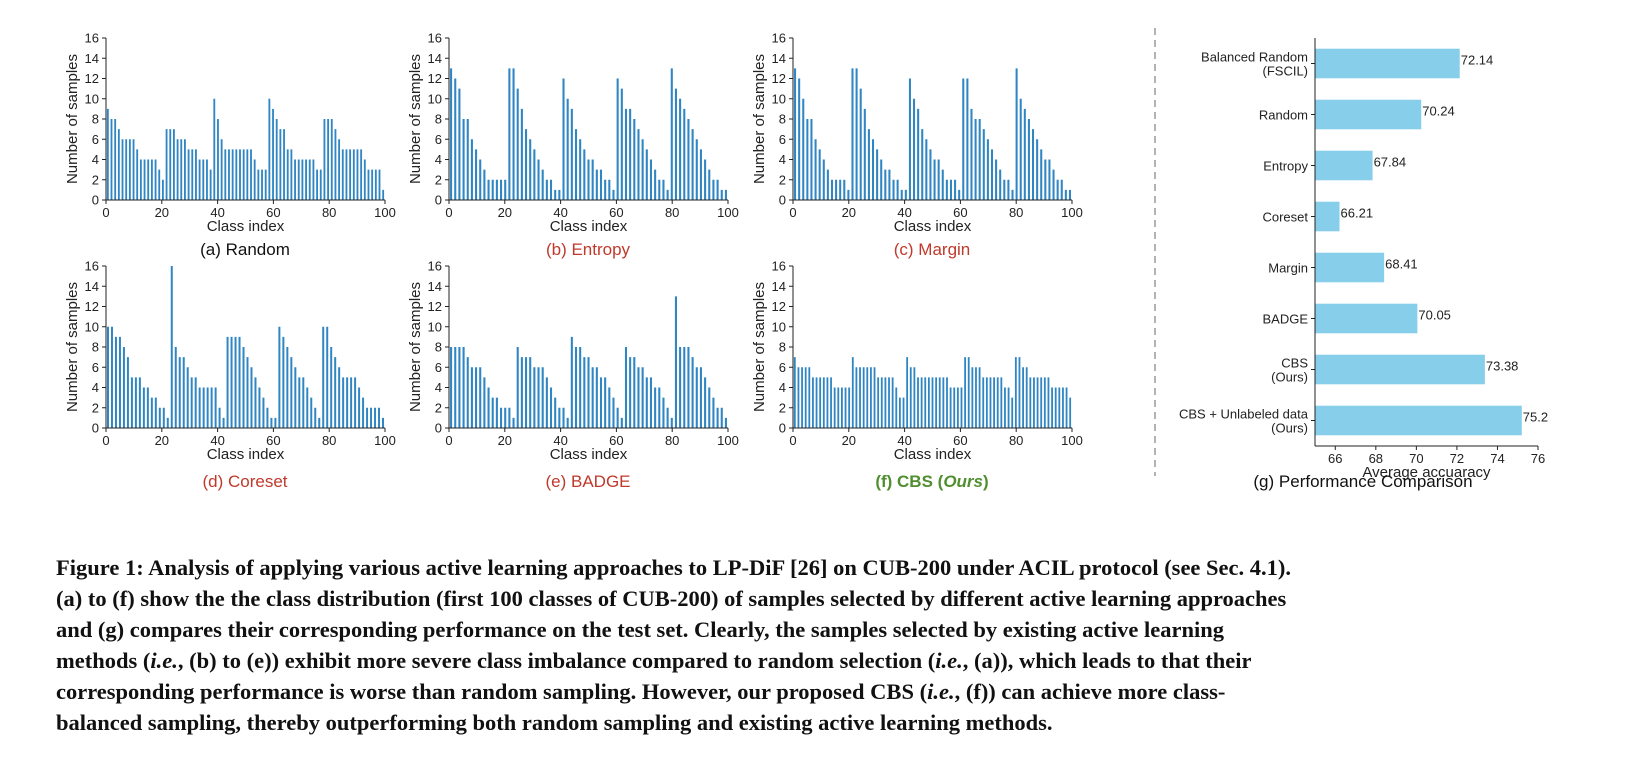 Image resolution: width=1626 pixels, height=776 pixels. Describe the element at coordinates (105, 440) in the screenshot. I see `hist-d-xtick-label: 0` at that location.